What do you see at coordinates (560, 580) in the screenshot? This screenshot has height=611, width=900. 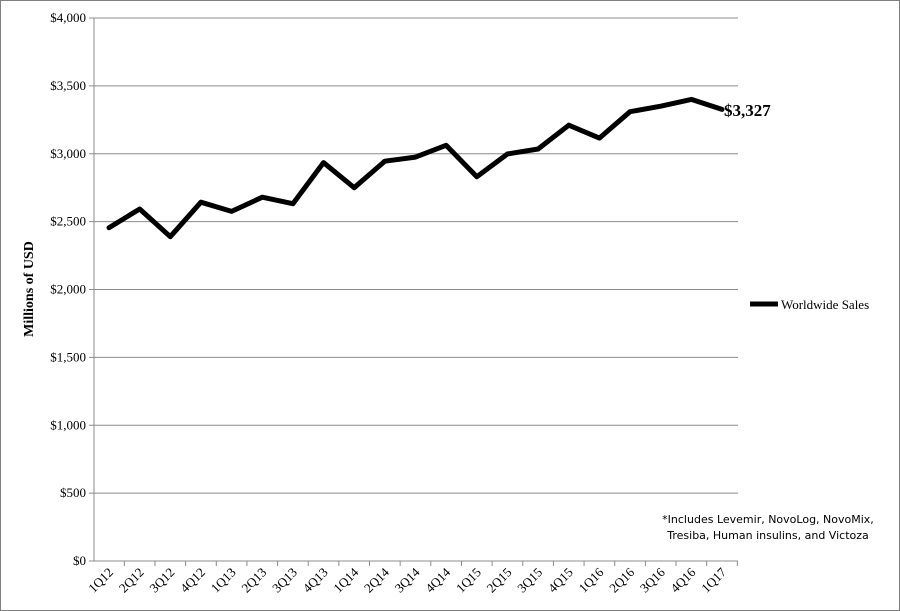 I see `x-tick-label: 4Q15` at bounding box center [560, 580].